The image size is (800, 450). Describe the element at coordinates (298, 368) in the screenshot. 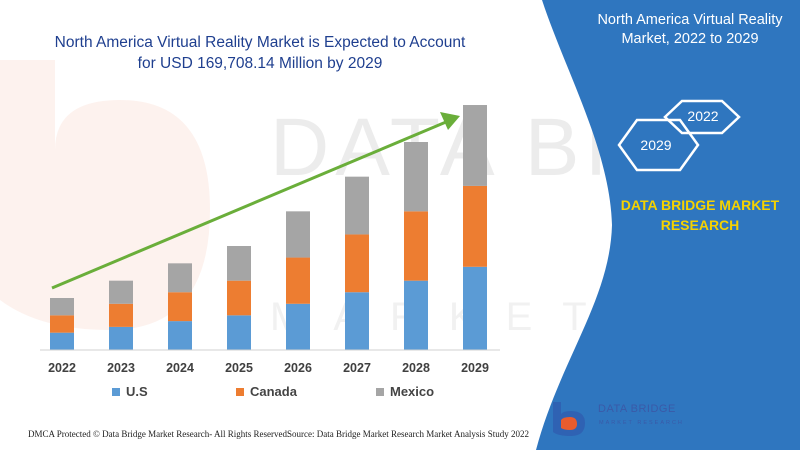

I see `x-tick-label-2026: 2026` at that location.